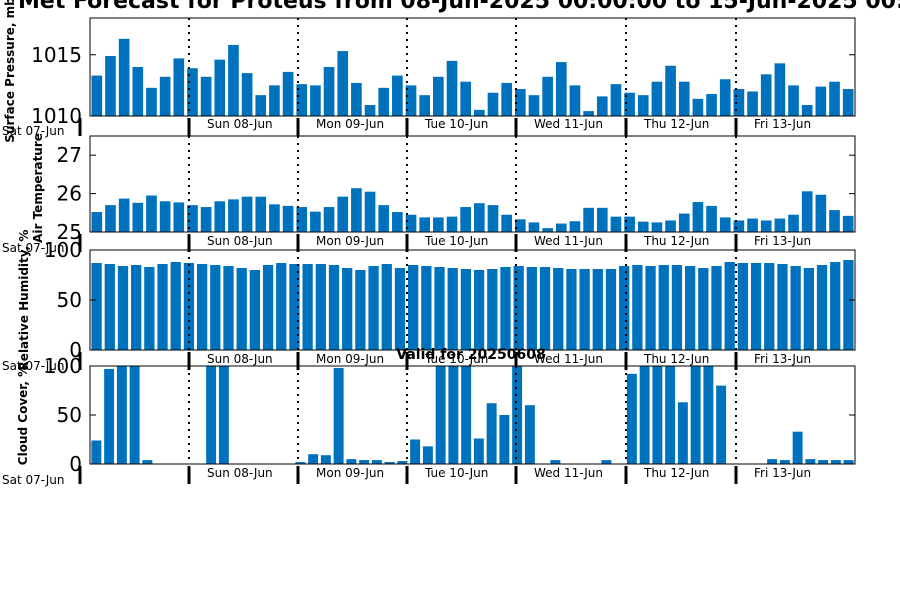 The height and width of the screenshot is (600, 900). I want to click on y-tick-label: 1015, so click(56, 55).